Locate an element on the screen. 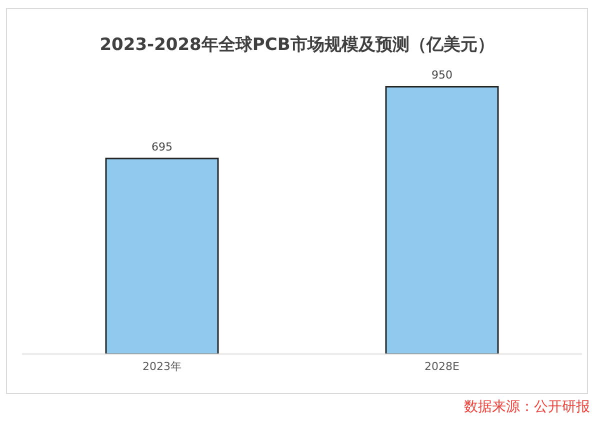 The height and width of the screenshot is (425, 600). x-tick-label: 2028E is located at coordinates (442, 366).